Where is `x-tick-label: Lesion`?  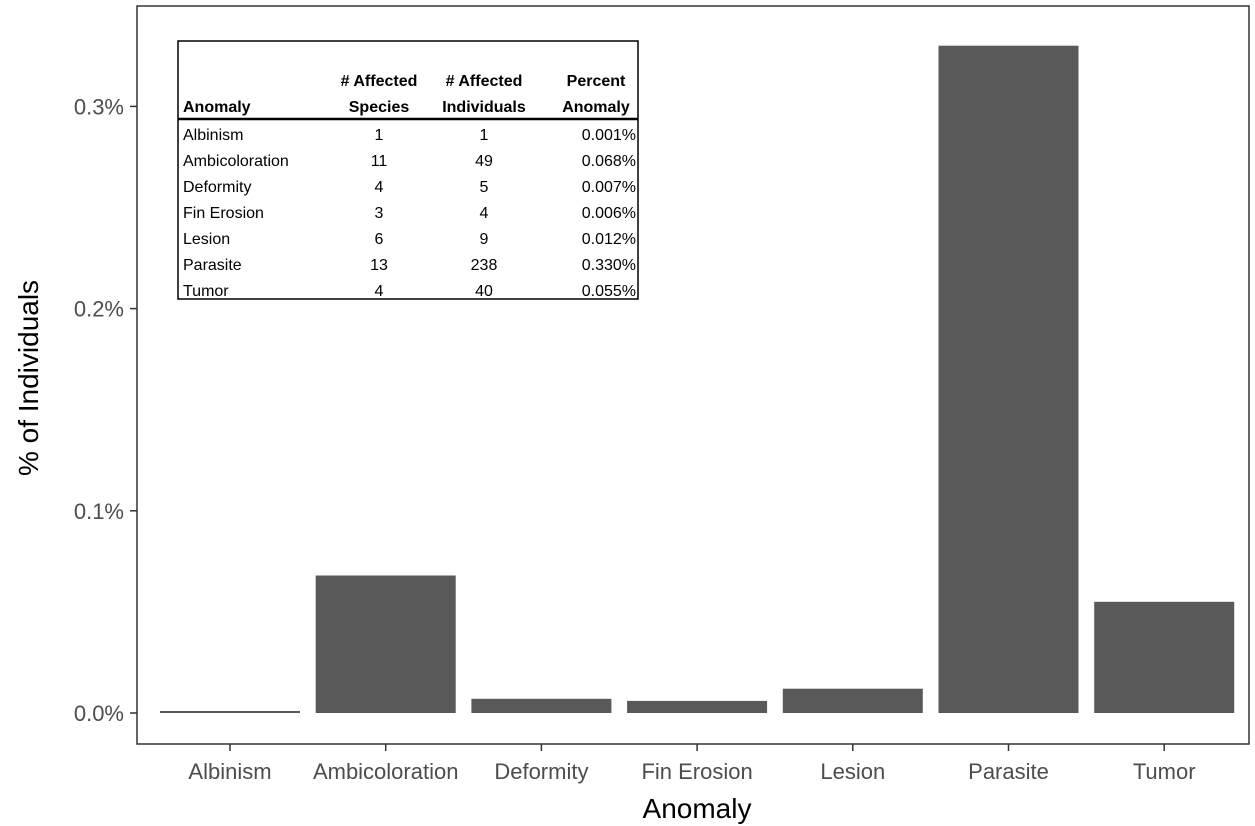
x-tick-label: Lesion is located at coordinates (852, 771).